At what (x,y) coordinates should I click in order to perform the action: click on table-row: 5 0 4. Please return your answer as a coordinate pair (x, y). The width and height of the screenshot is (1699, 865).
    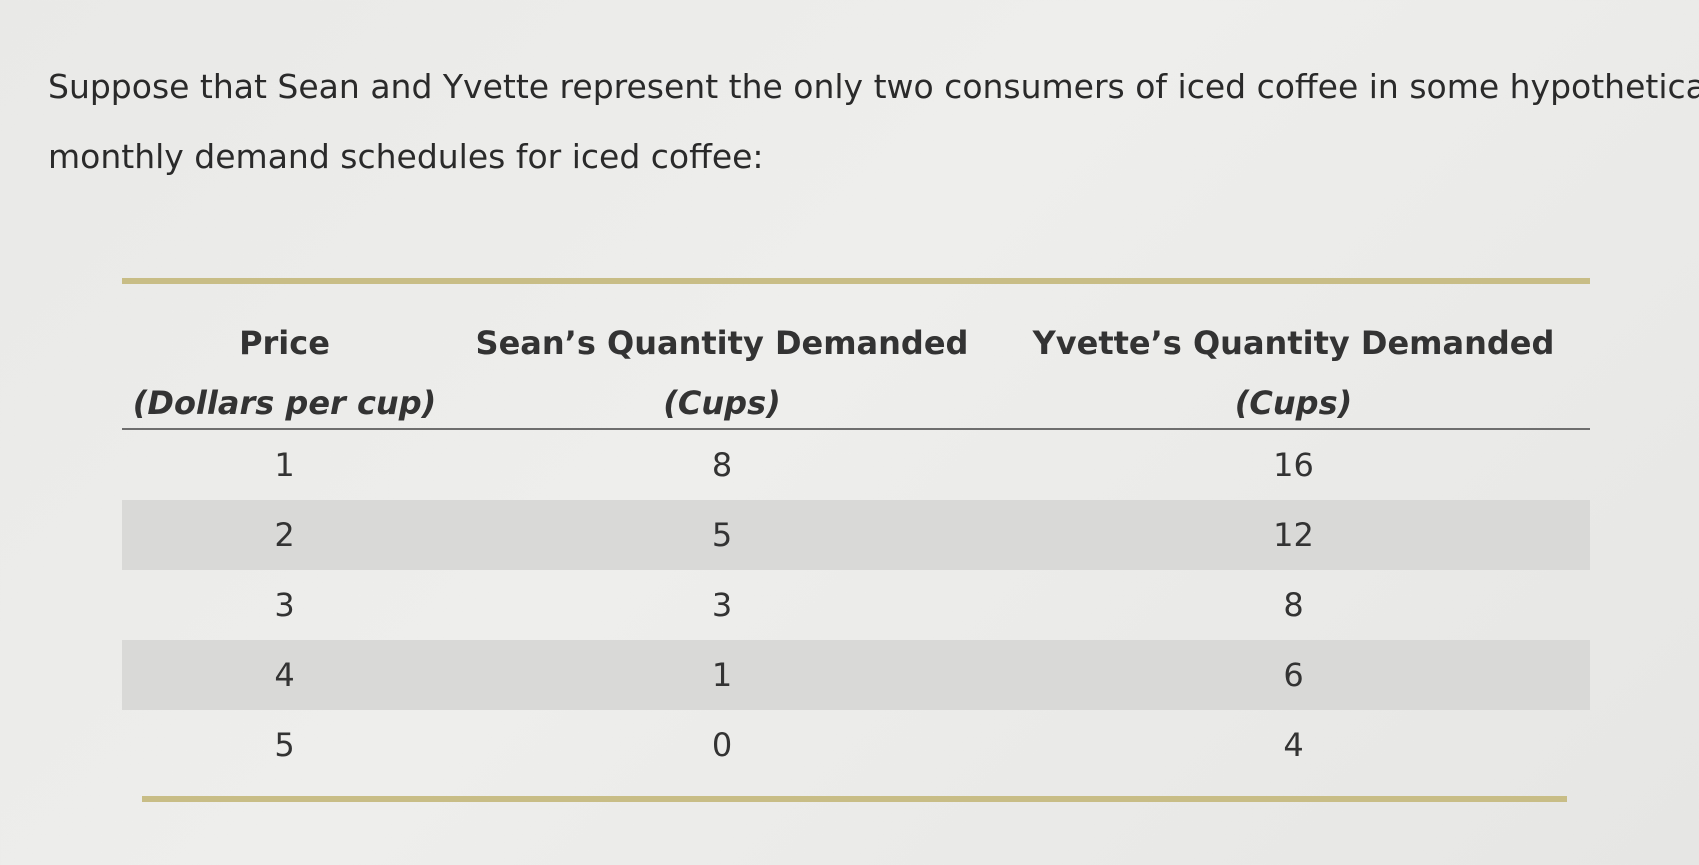
    Looking at the image, I should click on (856, 745).